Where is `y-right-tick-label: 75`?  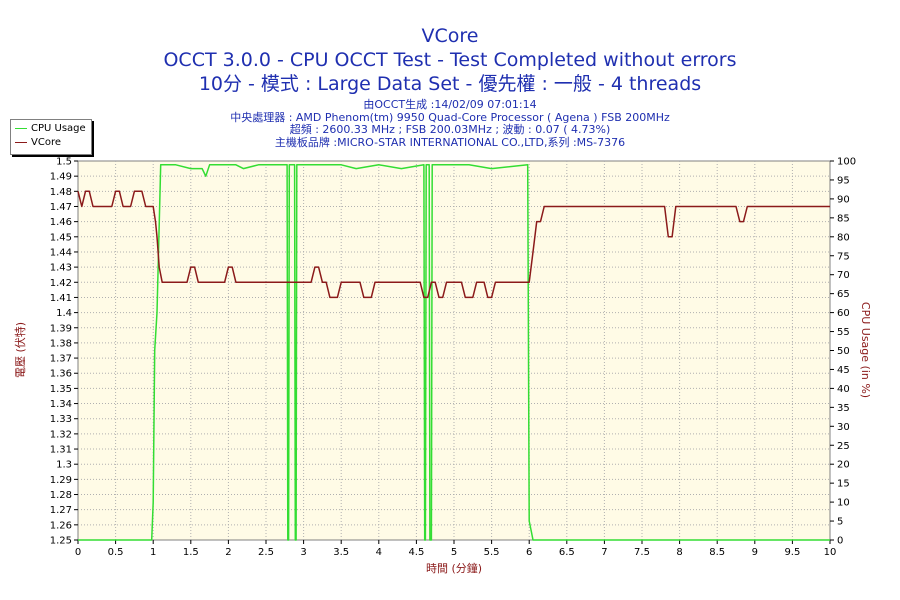 y-right-tick-label: 75 is located at coordinates (843, 256).